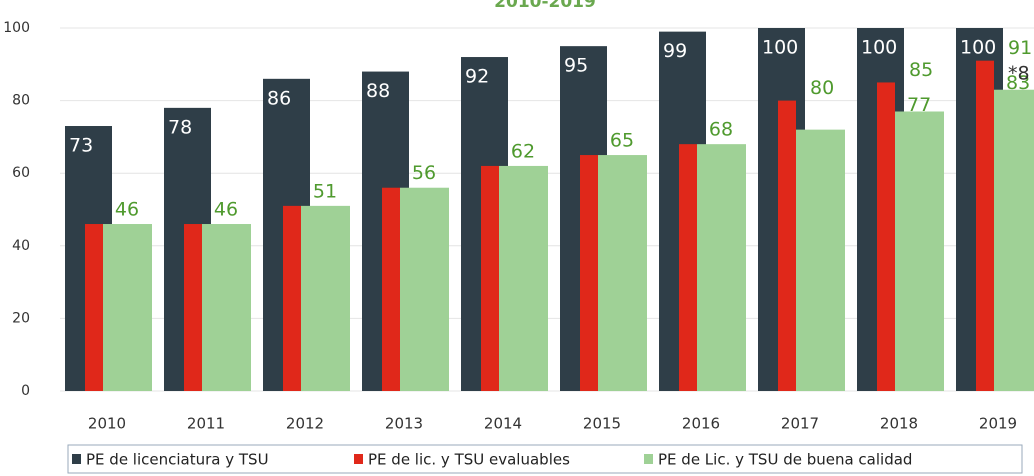  What do you see at coordinates (21, 101) in the screenshot?
I see `y-tick-label: 80` at bounding box center [21, 101].